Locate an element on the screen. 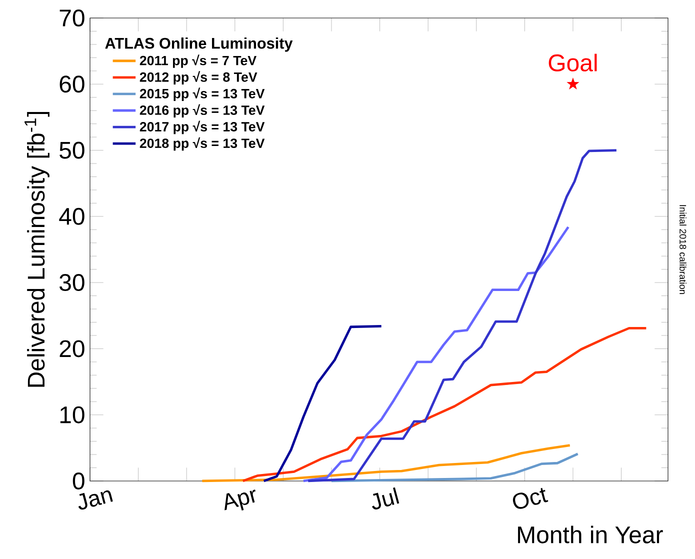 The image size is (695, 559). x-tick-label: Apr is located at coordinates (240, 500).